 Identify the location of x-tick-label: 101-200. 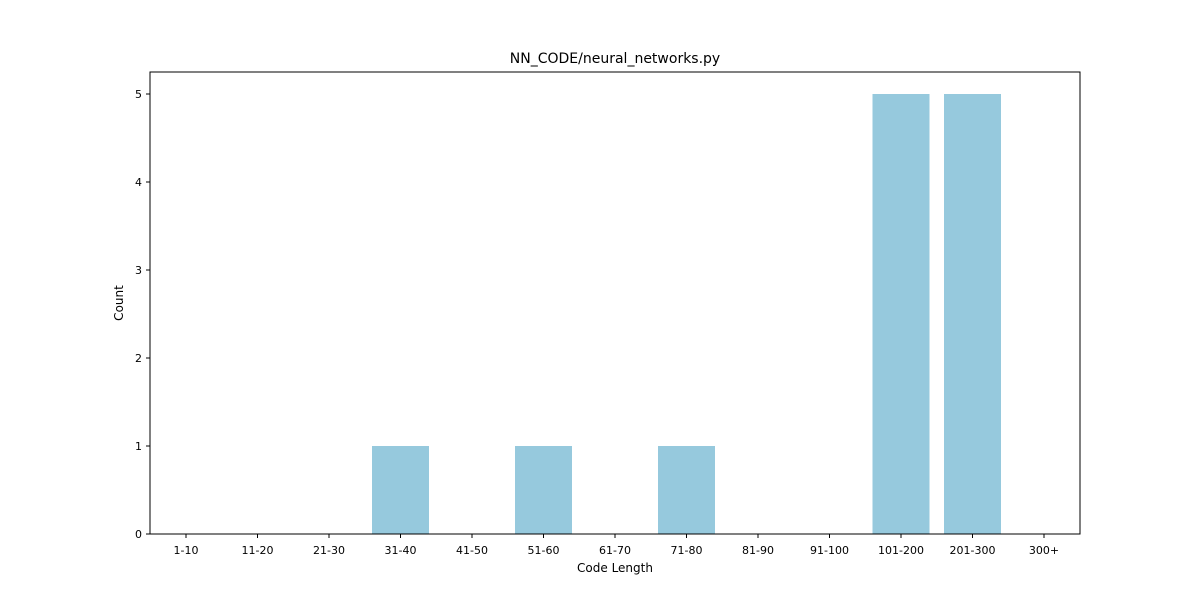
(901, 550).